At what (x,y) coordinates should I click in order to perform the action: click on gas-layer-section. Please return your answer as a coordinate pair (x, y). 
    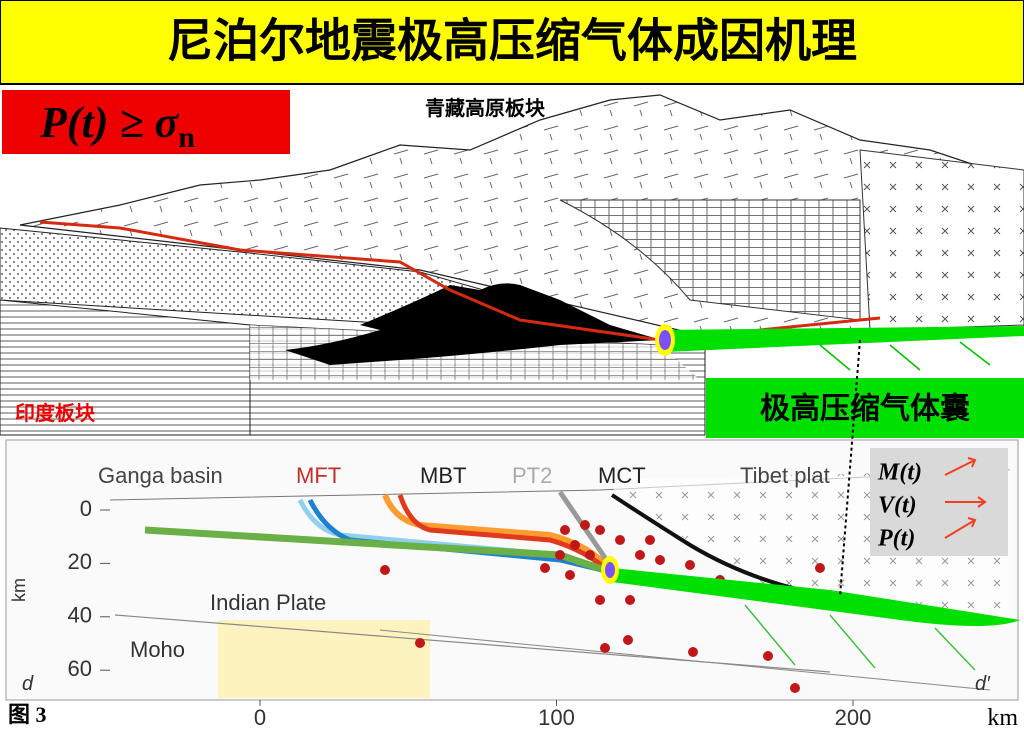
    Looking at the image, I should click on (816, 597).